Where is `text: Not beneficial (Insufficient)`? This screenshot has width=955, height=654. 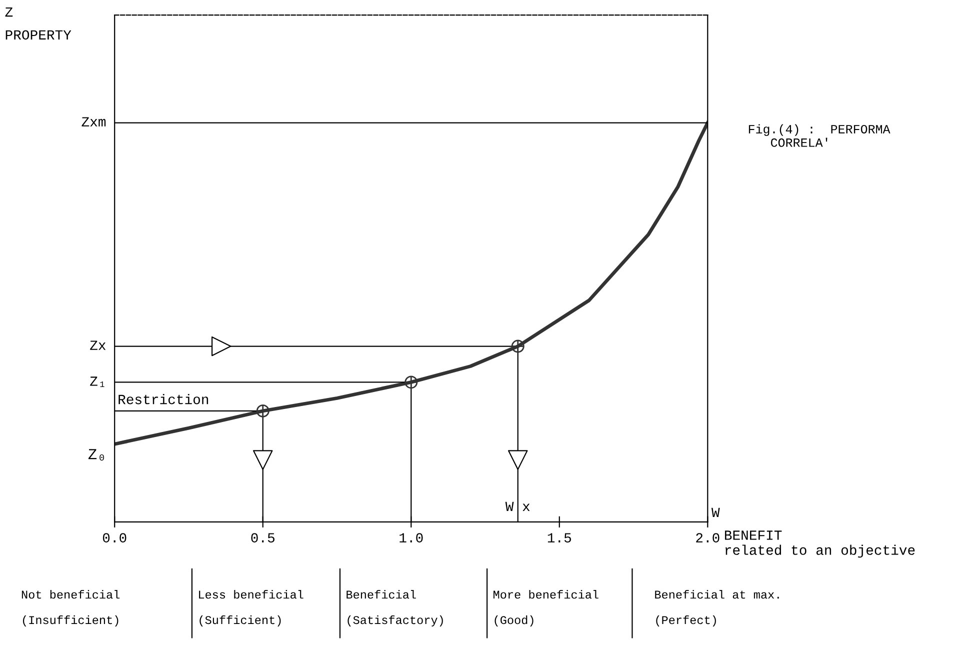 text: Not beneficial (Insufficient) is located at coordinates (71, 608).